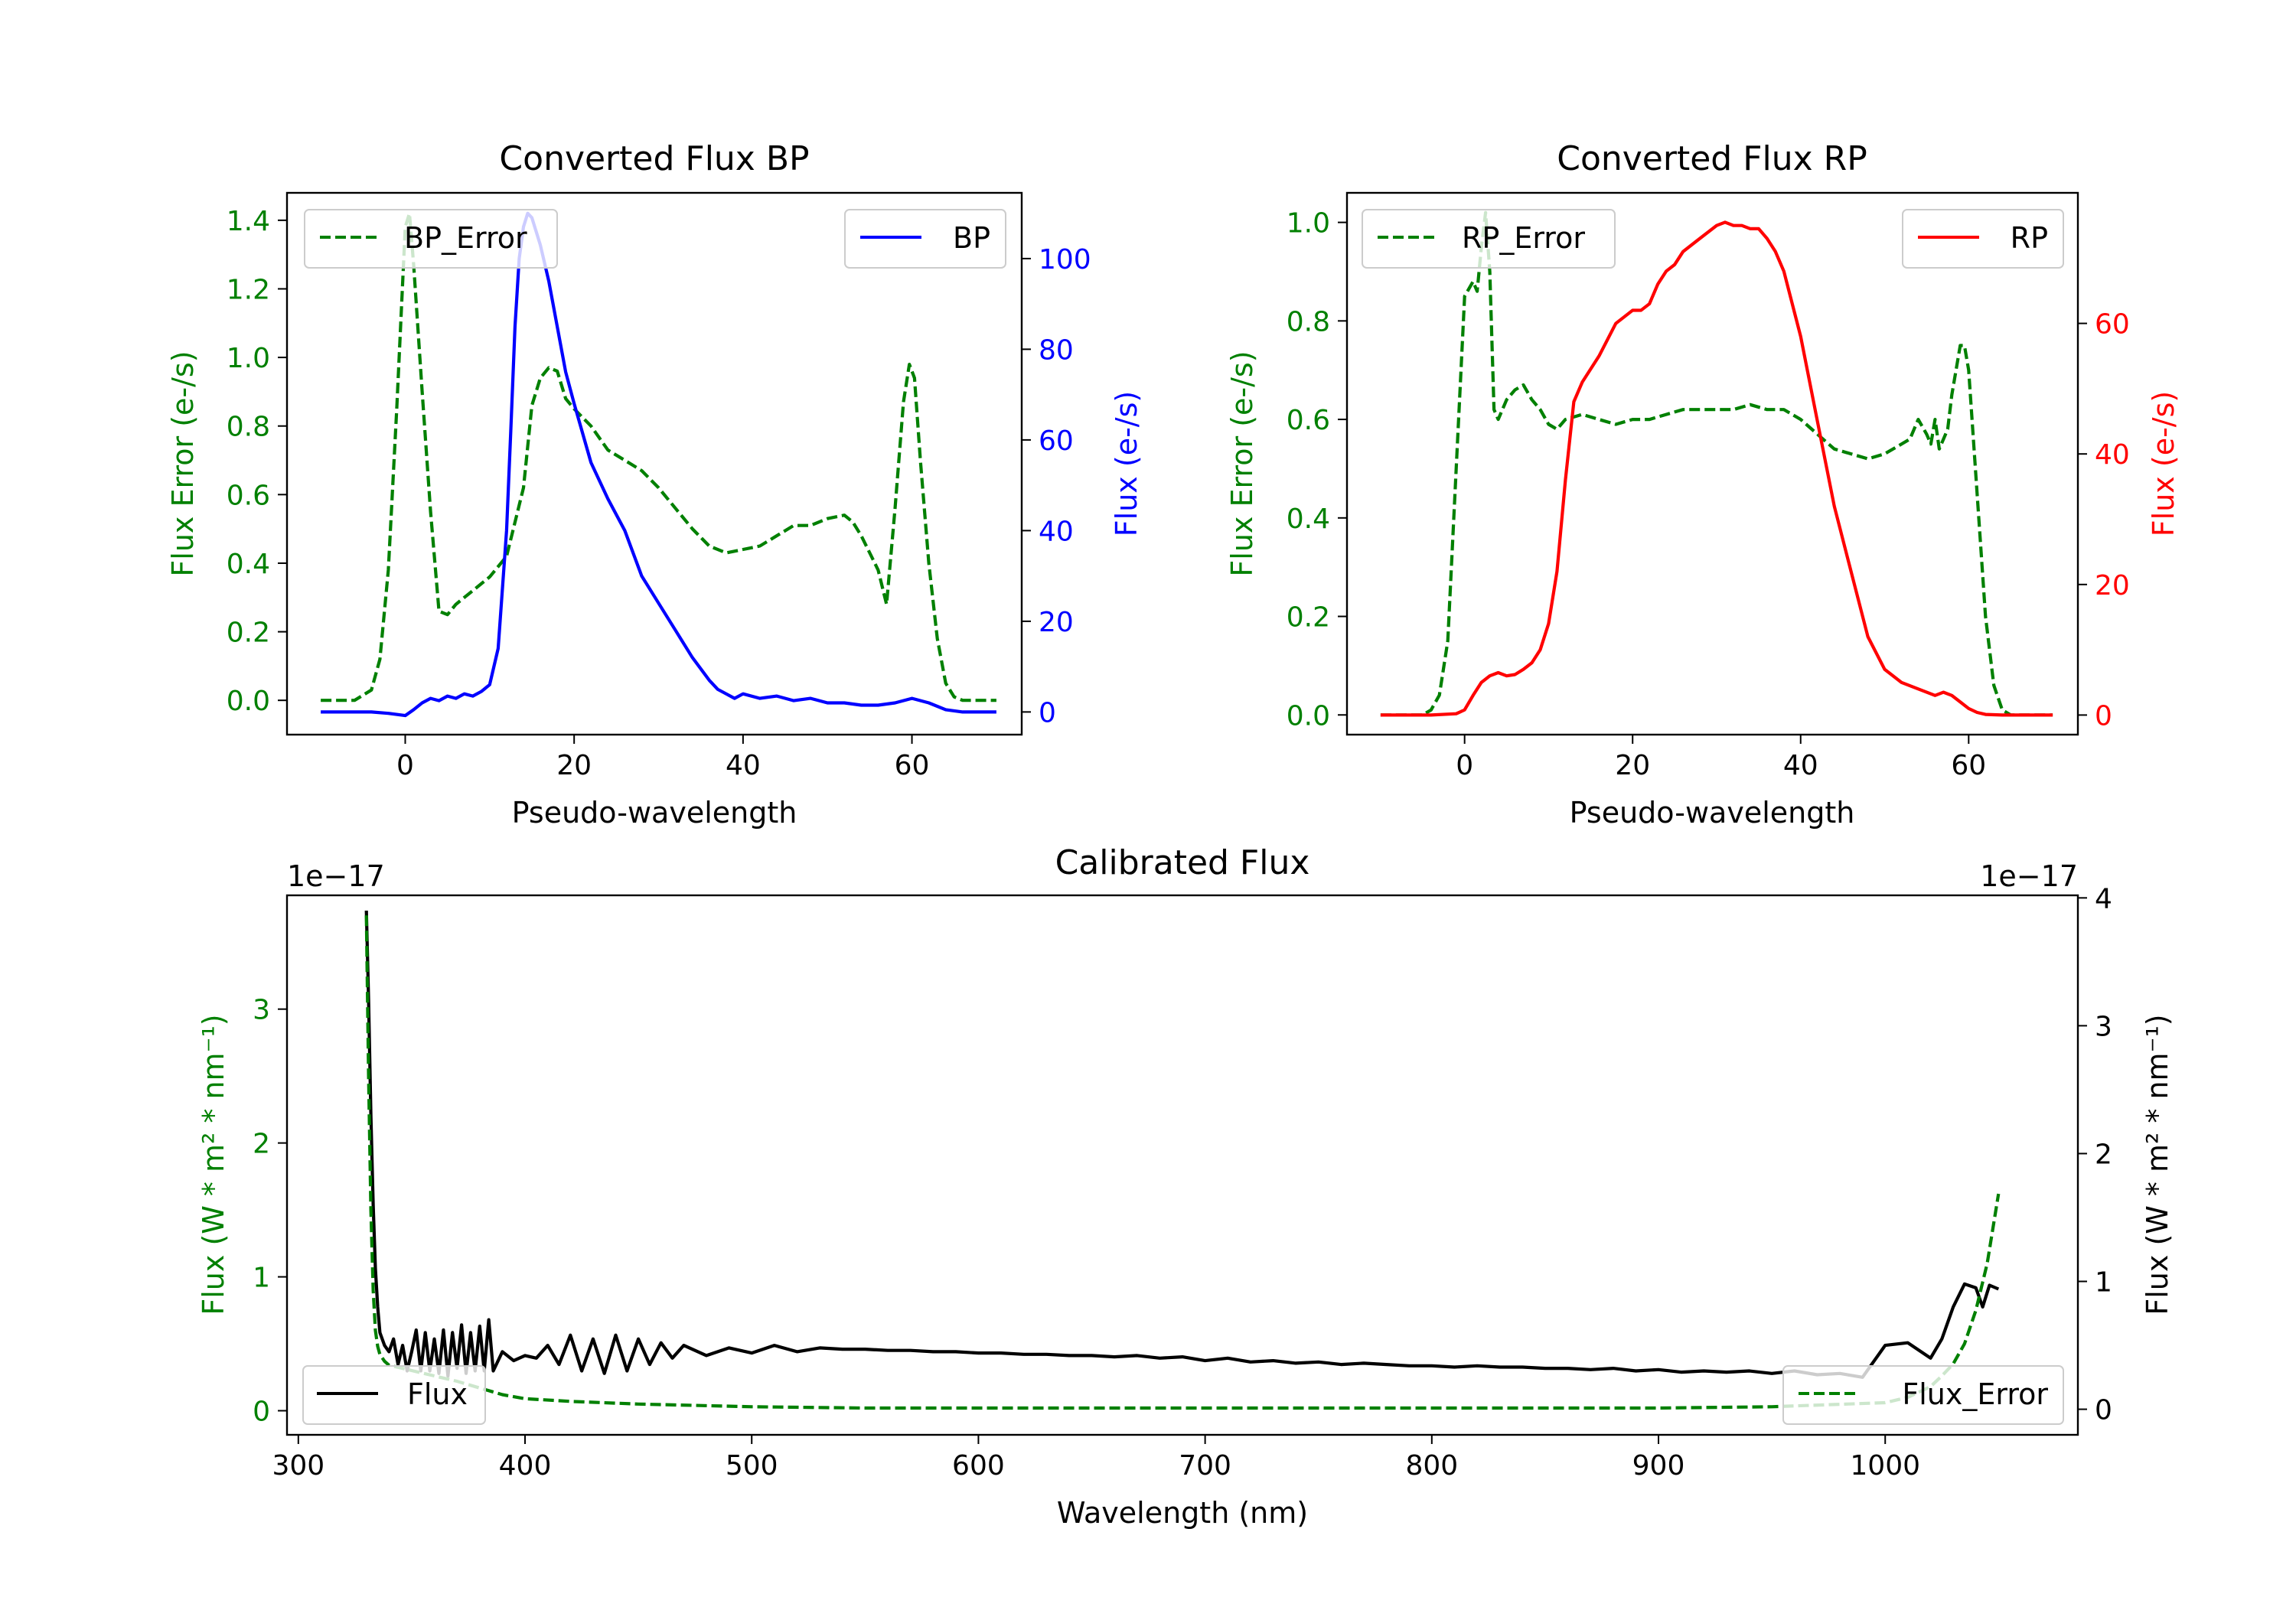  Describe the element at coordinates (1047, 713) in the screenshot. I see `bp-right-tick-label: 0` at that location.